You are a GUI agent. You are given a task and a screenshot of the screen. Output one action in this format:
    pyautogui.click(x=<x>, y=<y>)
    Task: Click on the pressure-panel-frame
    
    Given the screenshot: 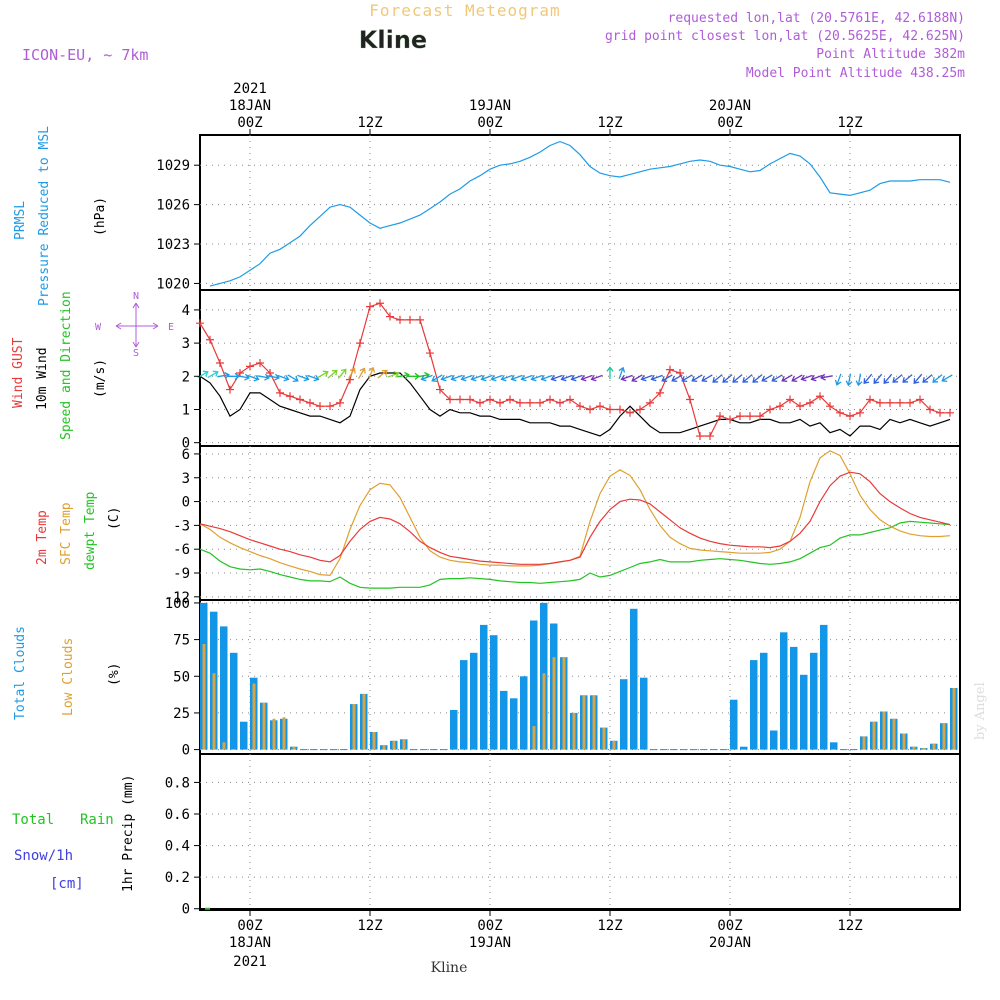 What is the action you would take?
    pyautogui.click(x=580, y=212)
    